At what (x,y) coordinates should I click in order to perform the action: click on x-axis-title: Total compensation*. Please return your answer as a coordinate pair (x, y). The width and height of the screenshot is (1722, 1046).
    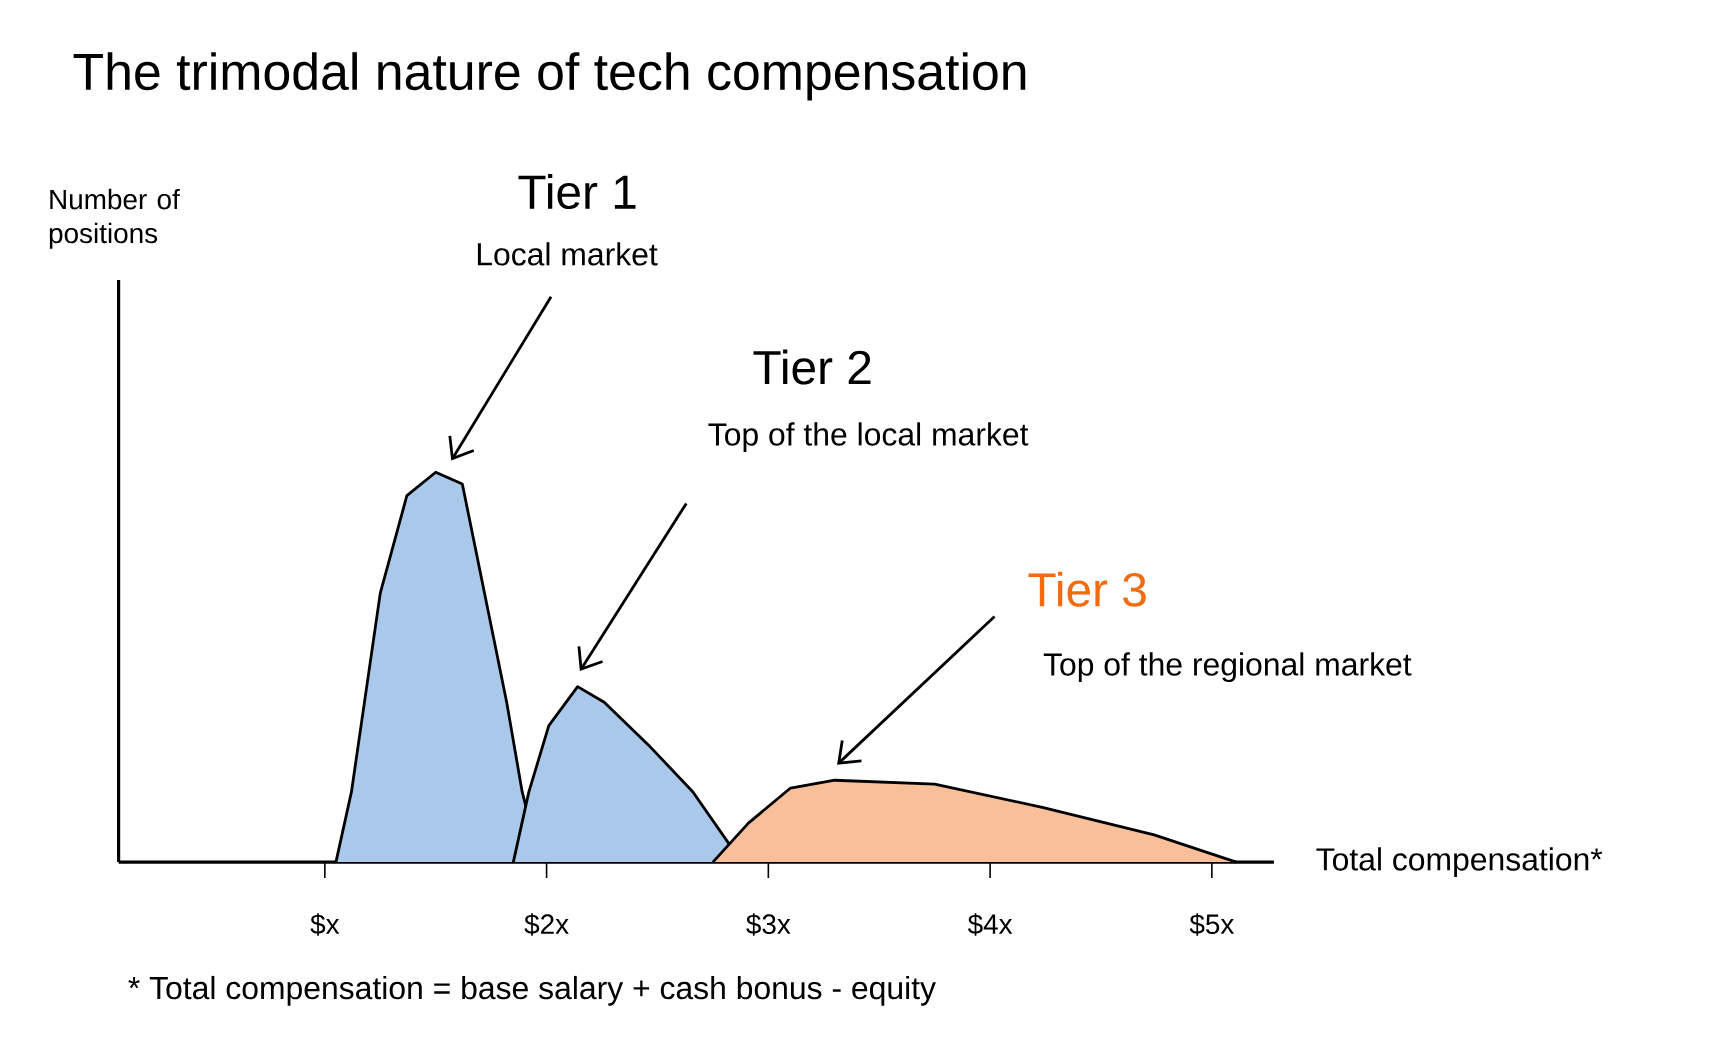
    Looking at the image, I should click on (1459, 862).